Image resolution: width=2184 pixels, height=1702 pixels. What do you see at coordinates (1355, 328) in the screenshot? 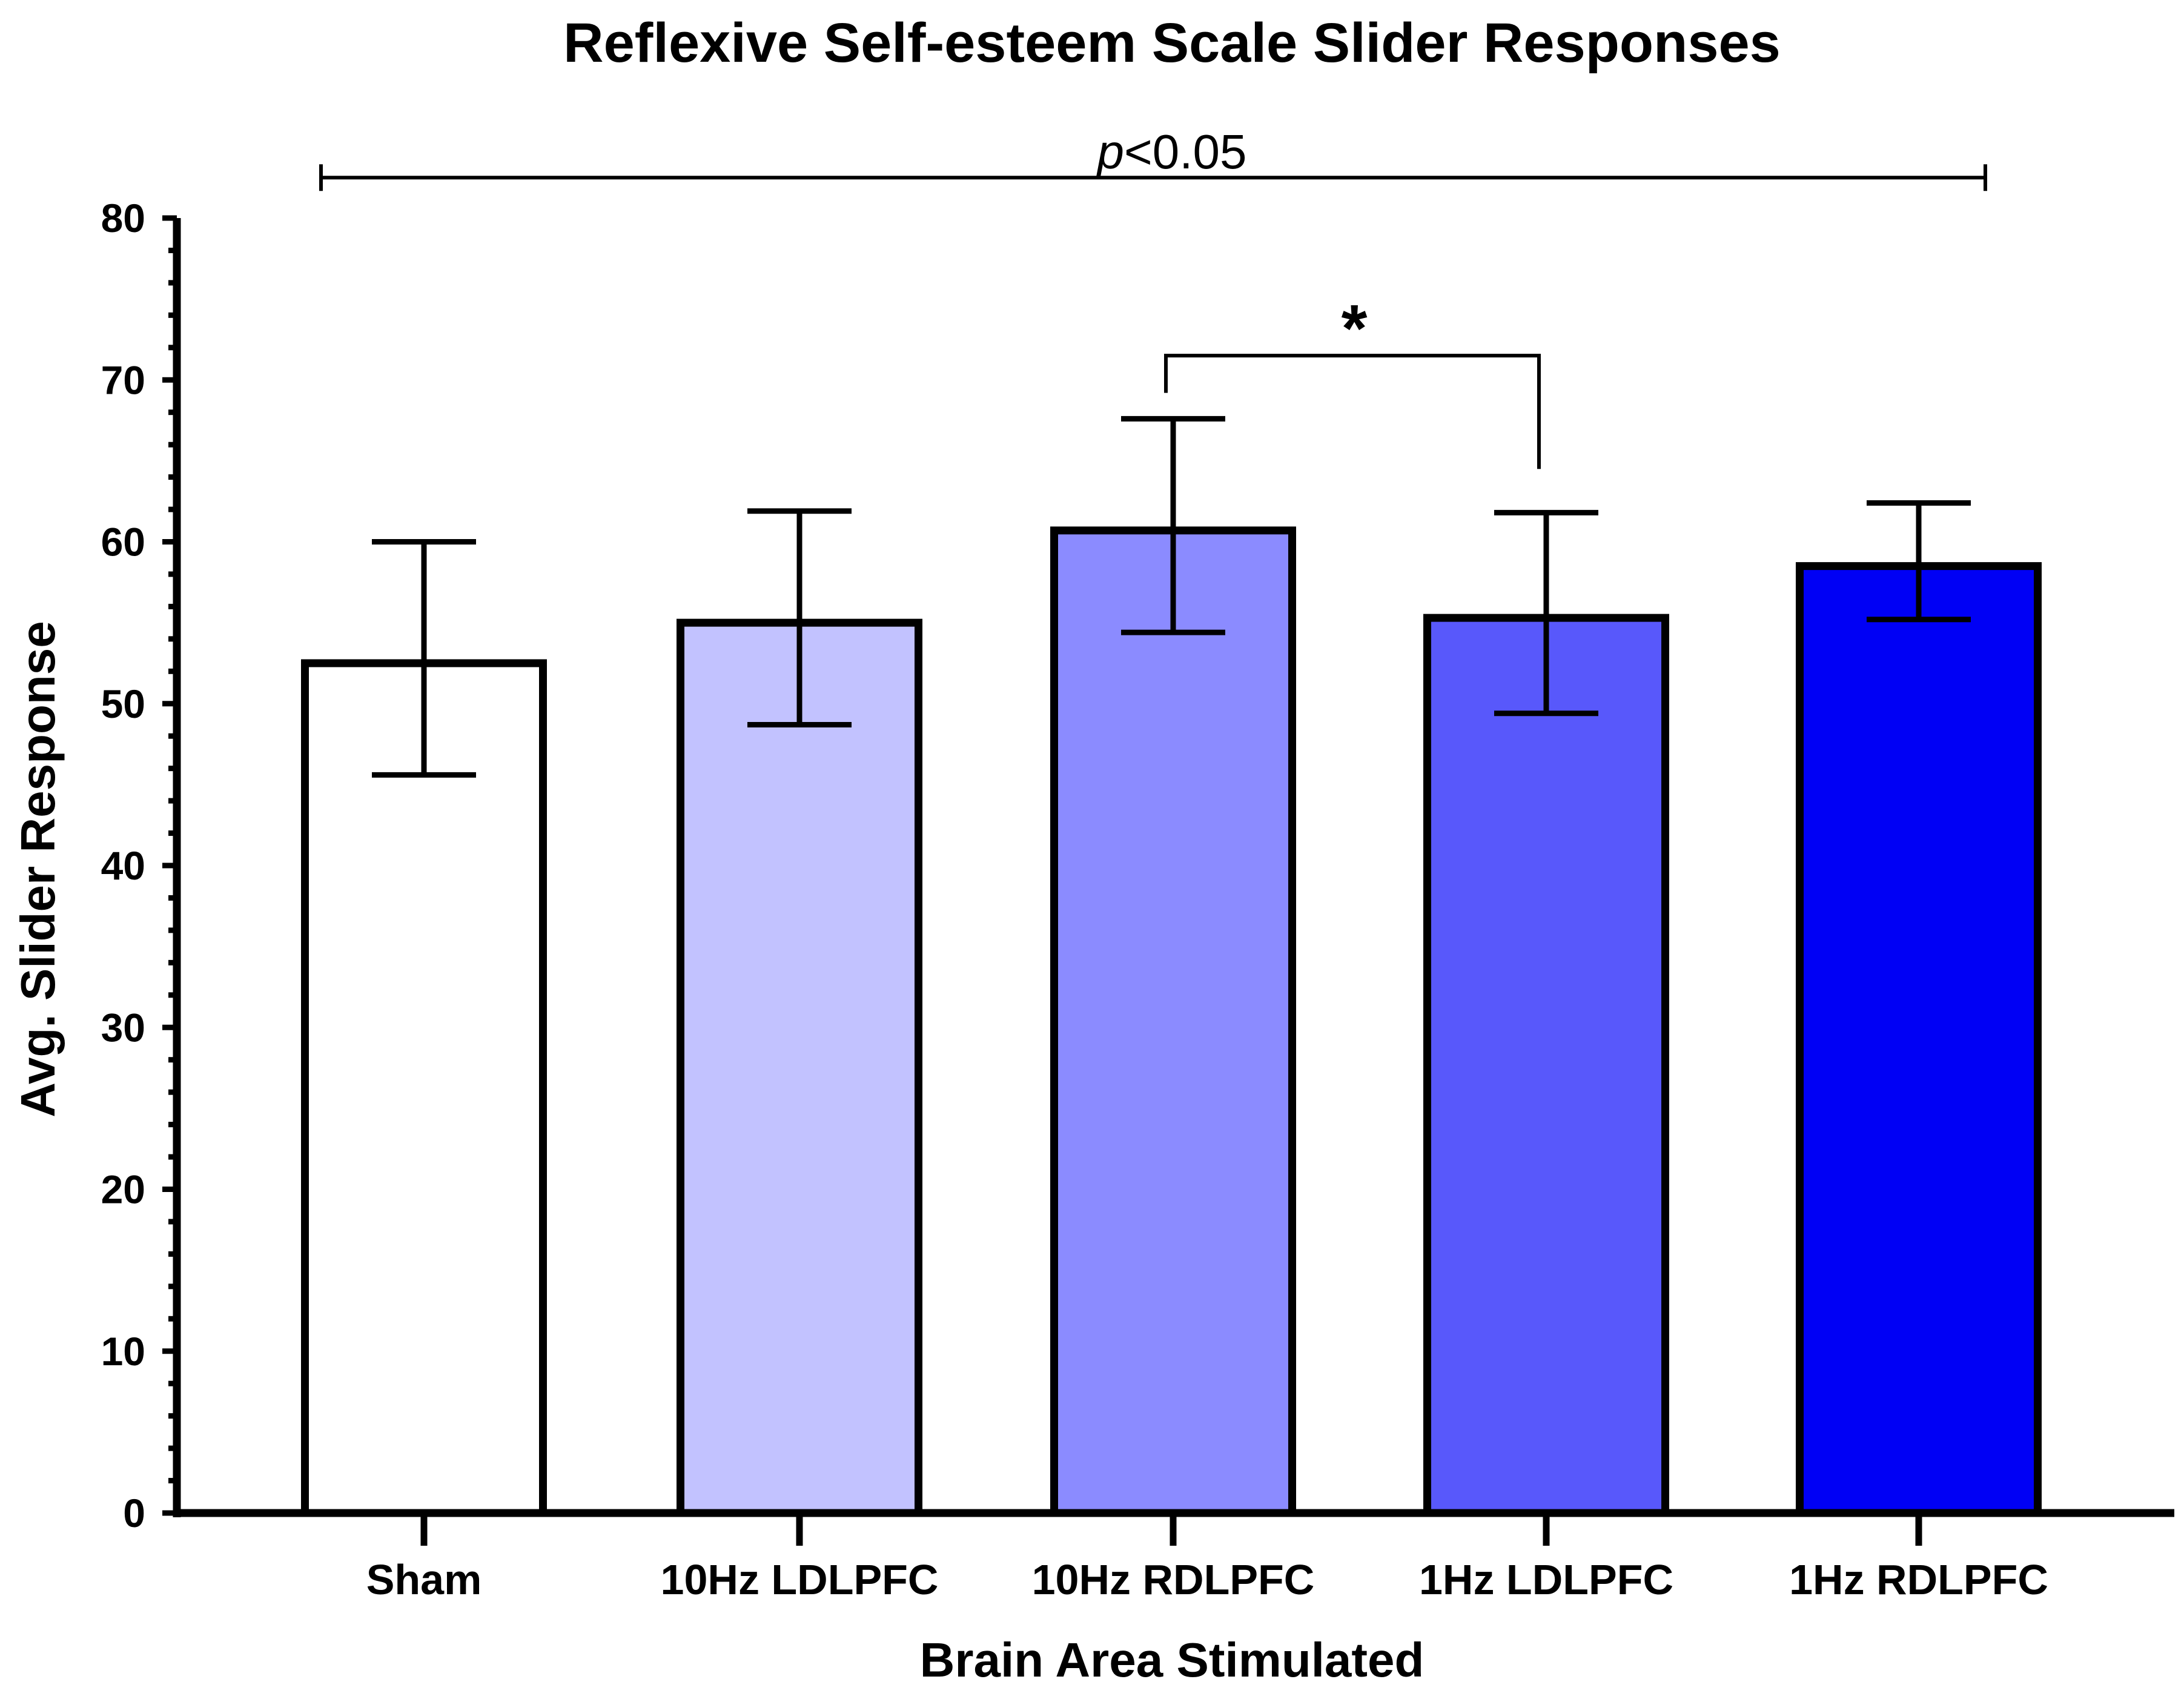
I see `pairwise-significance-star: *` at bounding box center [1355, 328].